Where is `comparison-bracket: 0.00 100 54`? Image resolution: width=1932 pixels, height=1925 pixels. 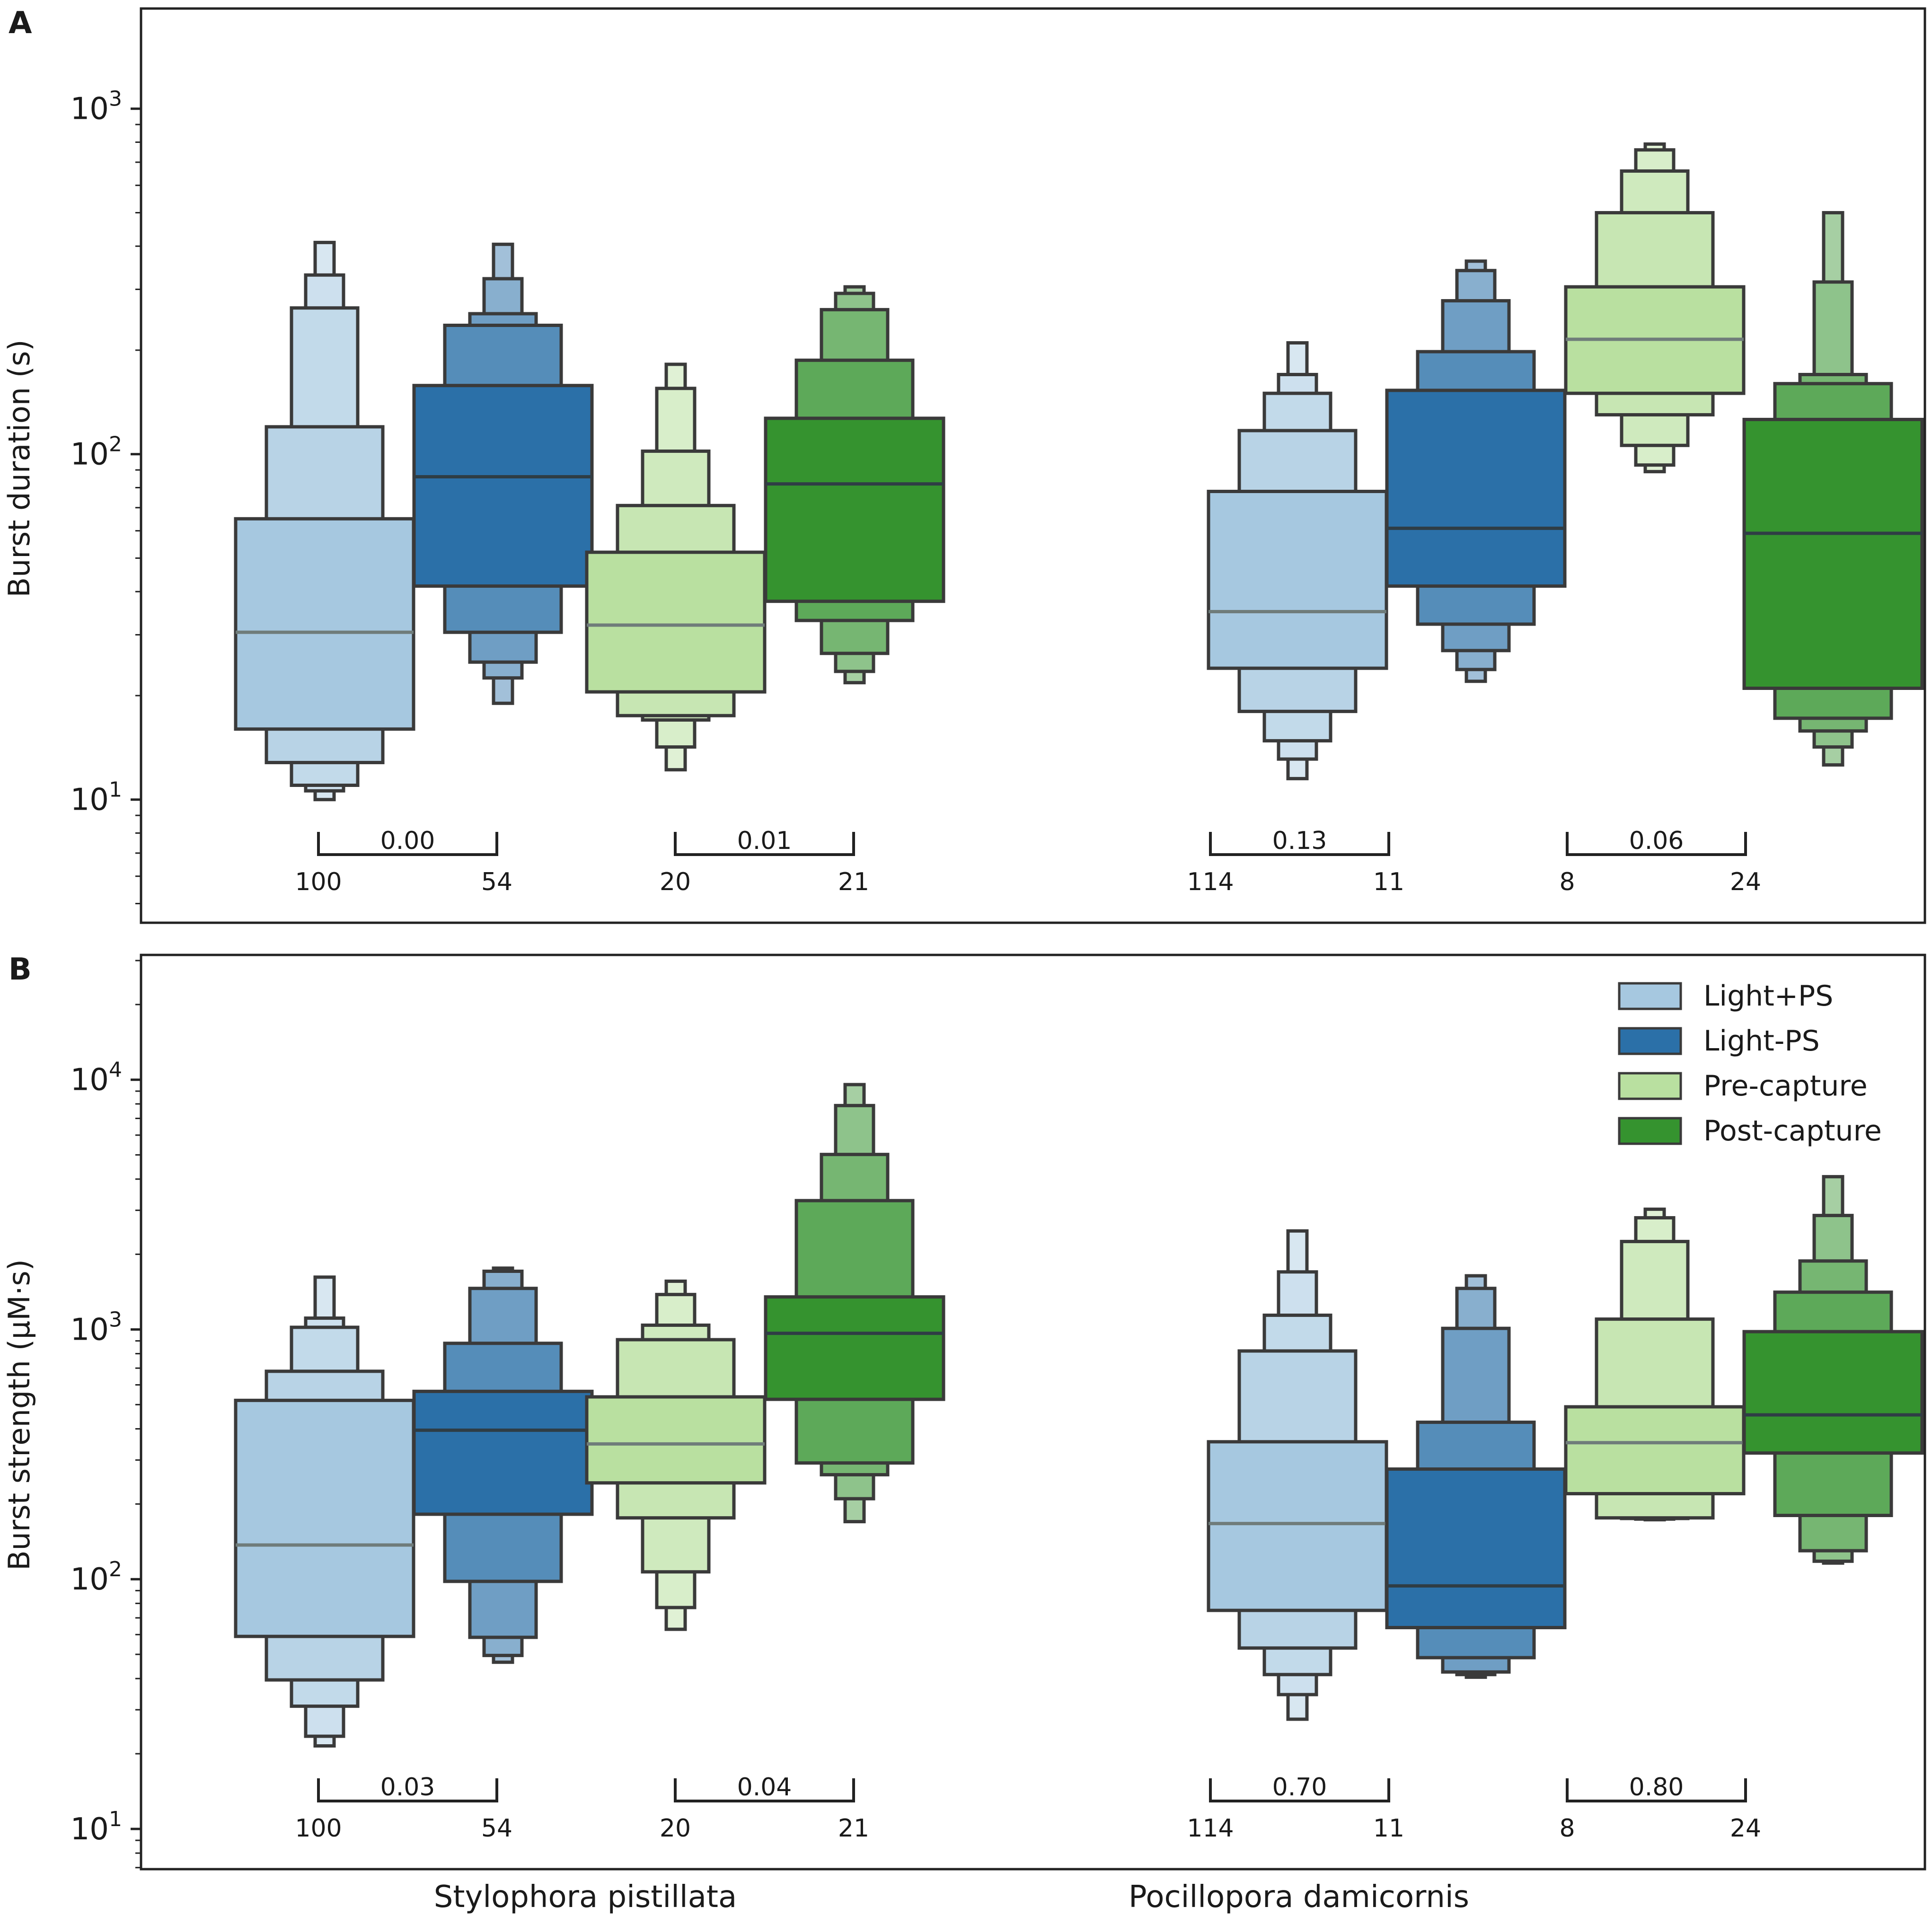 comparison-bracket: 0.00 100 54 is located at coordinates (403, 861).